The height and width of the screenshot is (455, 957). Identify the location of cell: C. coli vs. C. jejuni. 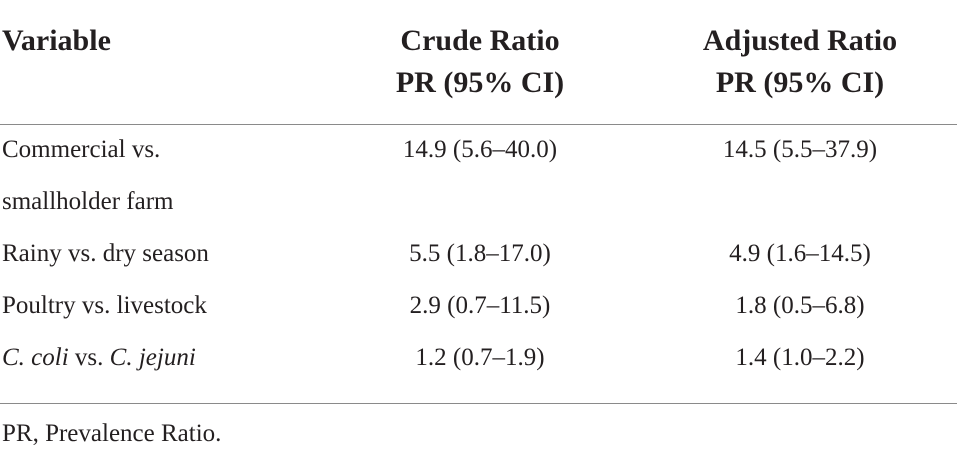
(126, 358).